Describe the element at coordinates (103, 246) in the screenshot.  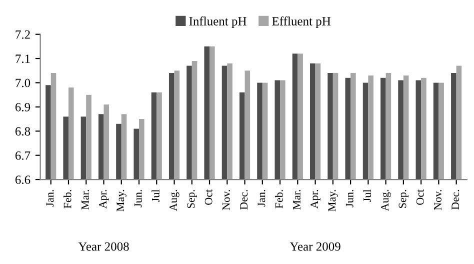
I see `text: Year 2008` at that location.